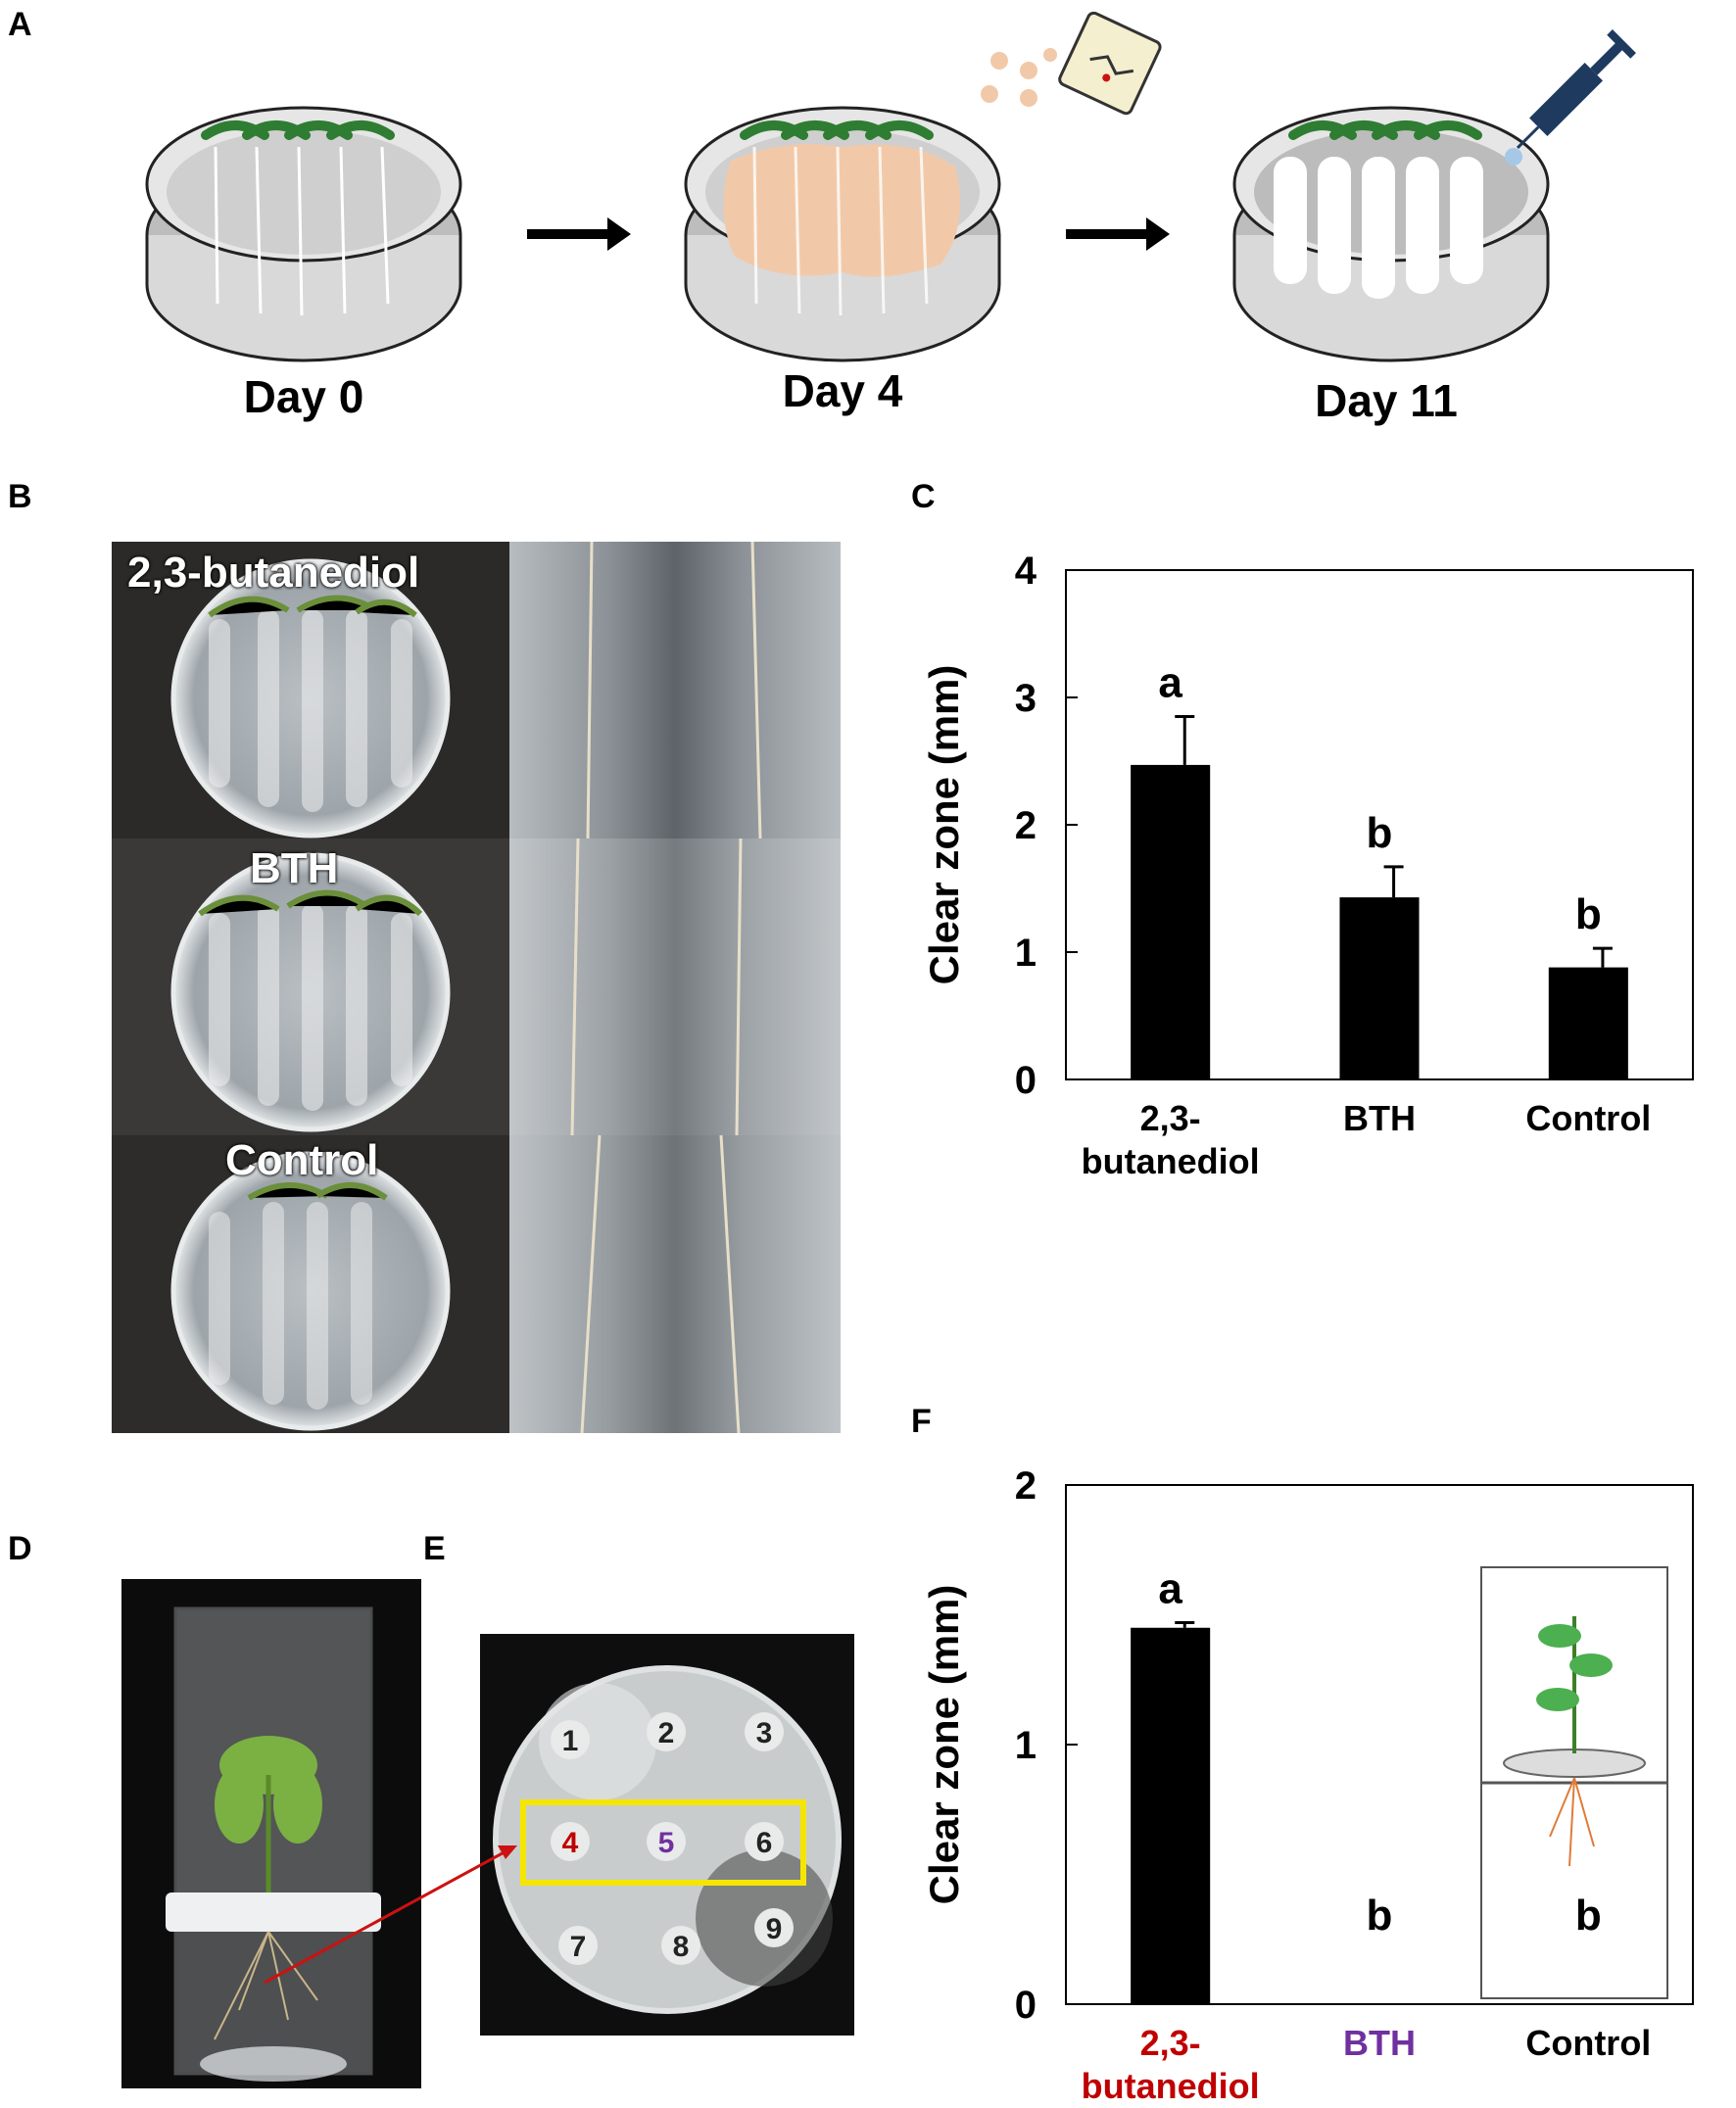 The width and height of the screenshot is (1736, 2108). I want to click on label-day11: Day 11, so click(1386, 400).